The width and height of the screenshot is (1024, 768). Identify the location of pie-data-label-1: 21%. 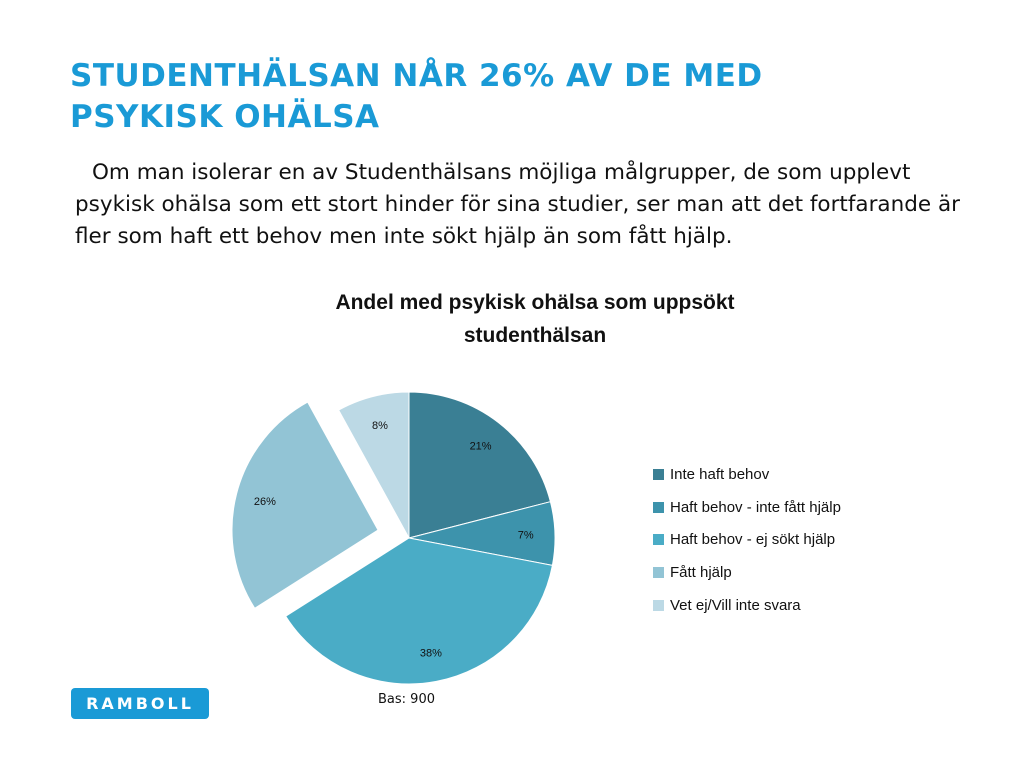
(481, 447).